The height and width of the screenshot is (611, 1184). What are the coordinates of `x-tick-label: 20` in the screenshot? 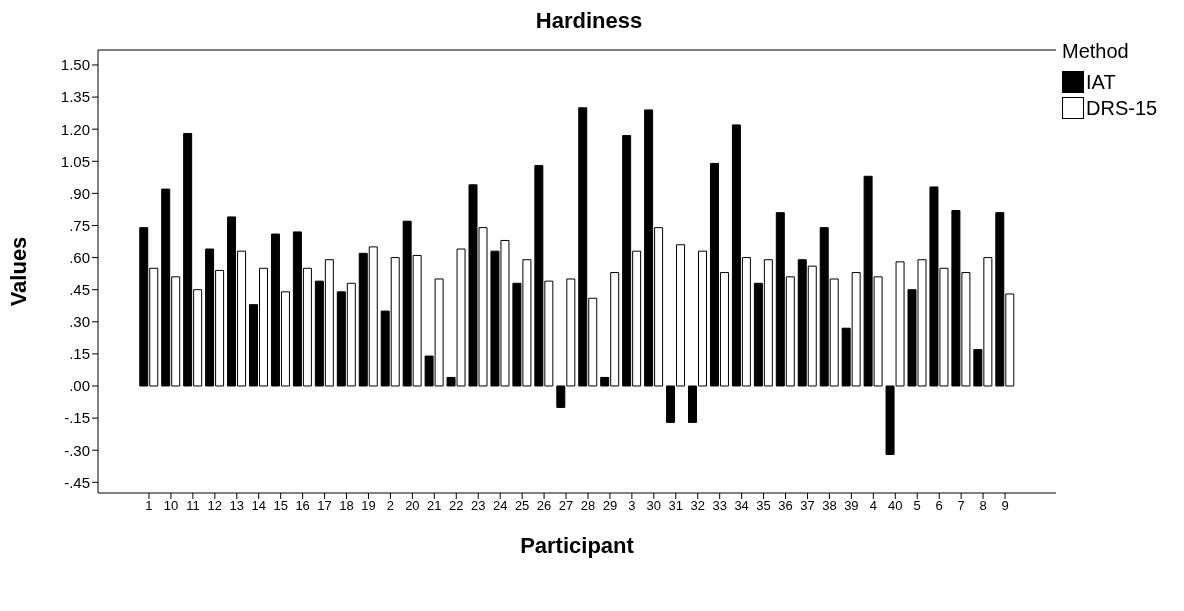 It's located at (412, 506).